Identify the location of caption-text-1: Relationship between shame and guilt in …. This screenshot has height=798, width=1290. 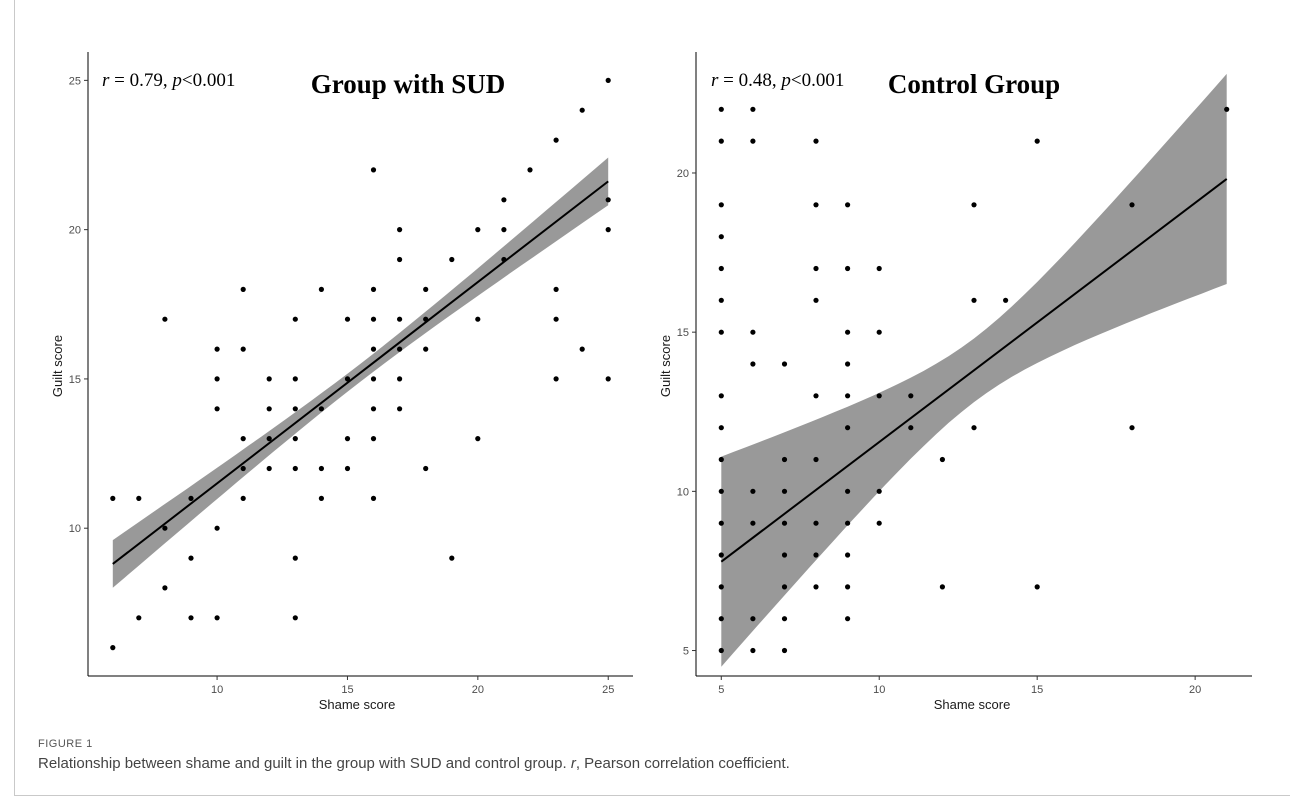
(304, 763).